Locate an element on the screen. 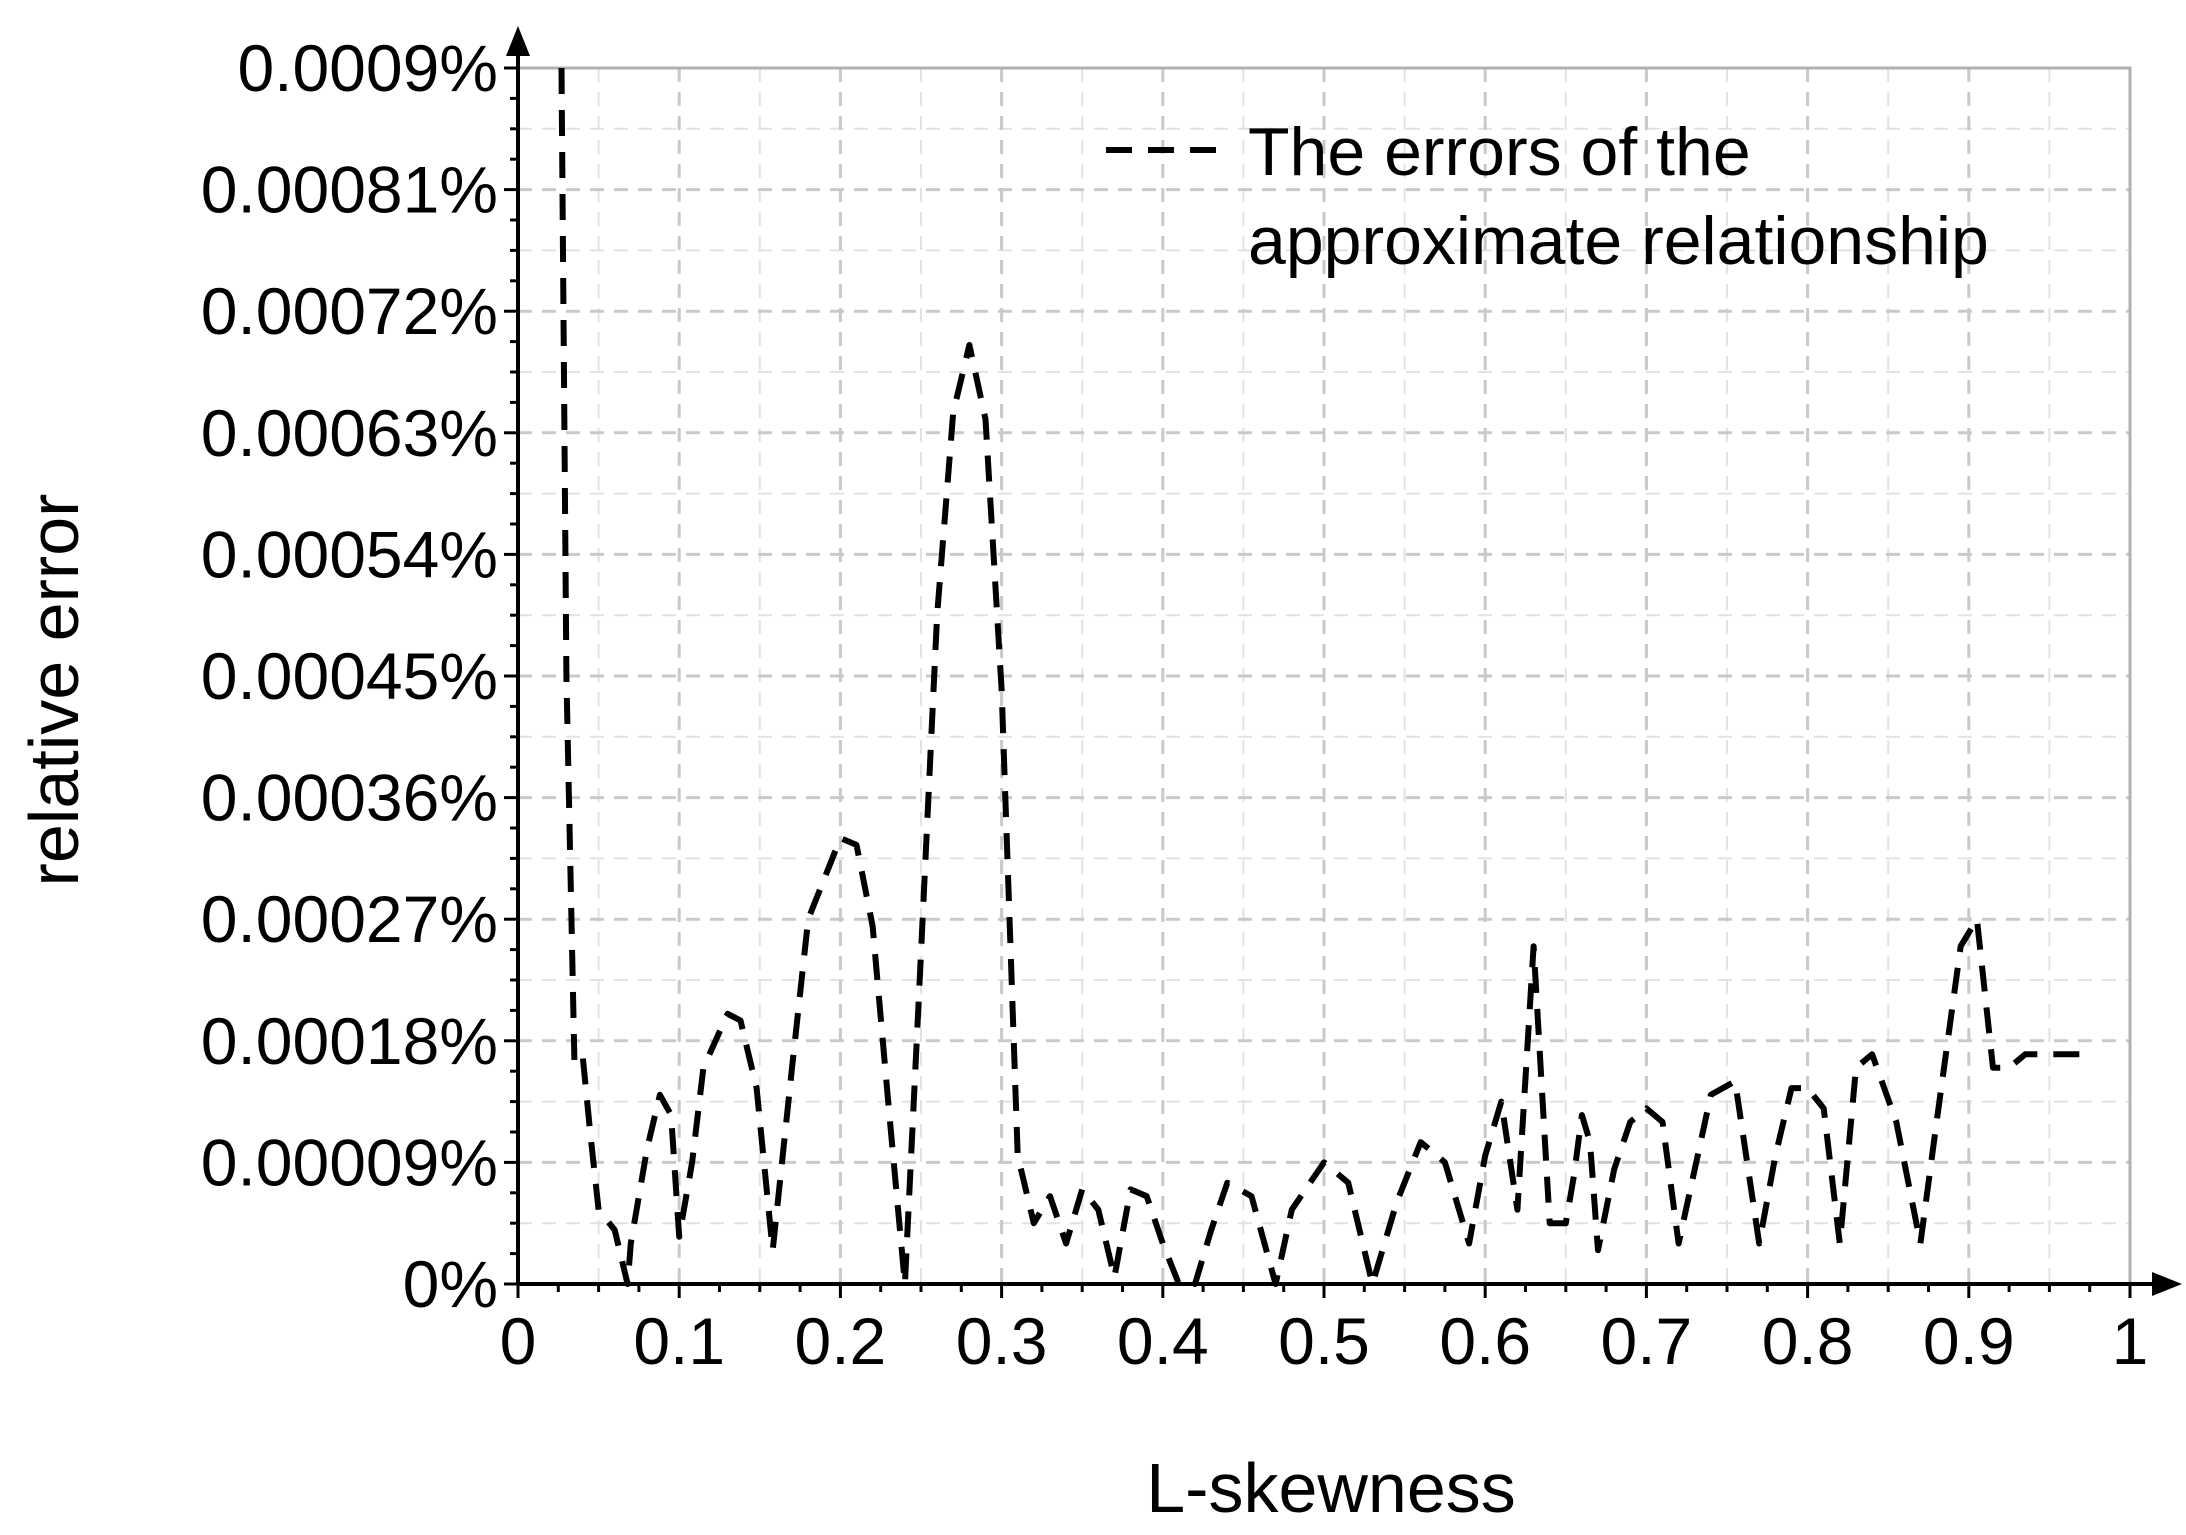 The width and height of the screenshot is (2186, 1535). x-tick-label: 0.7 is located at coordinates (1647, 1341).